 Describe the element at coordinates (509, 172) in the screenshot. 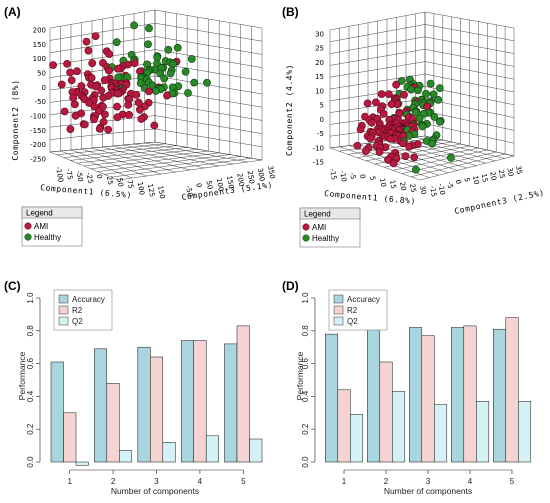

I see `z-tick-label: 30` at that location.